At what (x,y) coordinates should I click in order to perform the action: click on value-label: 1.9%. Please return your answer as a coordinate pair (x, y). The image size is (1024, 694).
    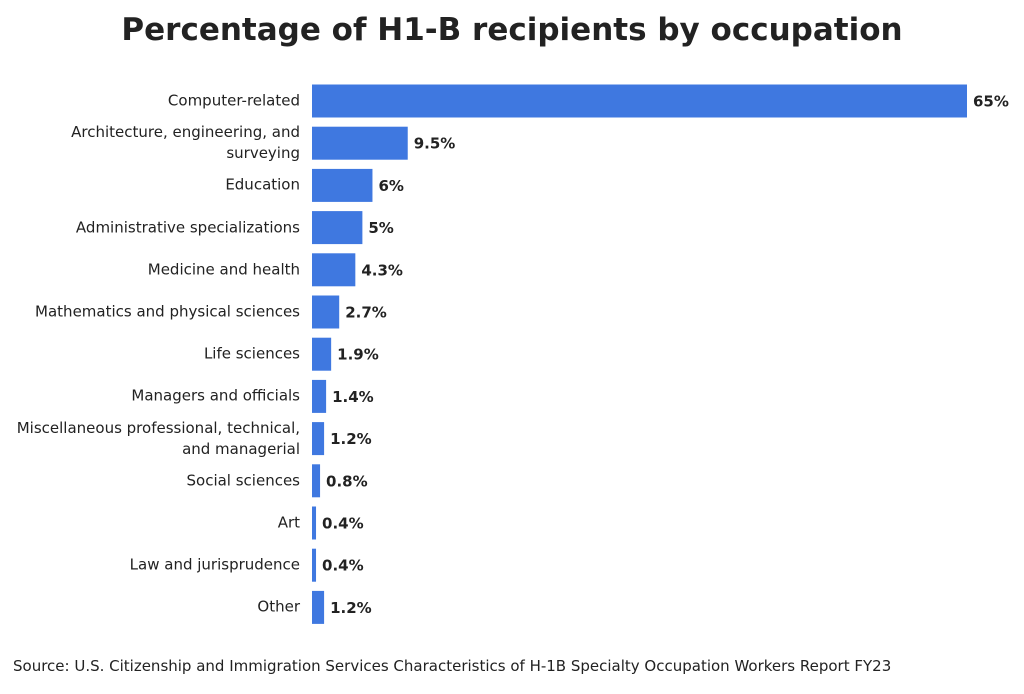
    Looking at the image, I should click on (358, 355).